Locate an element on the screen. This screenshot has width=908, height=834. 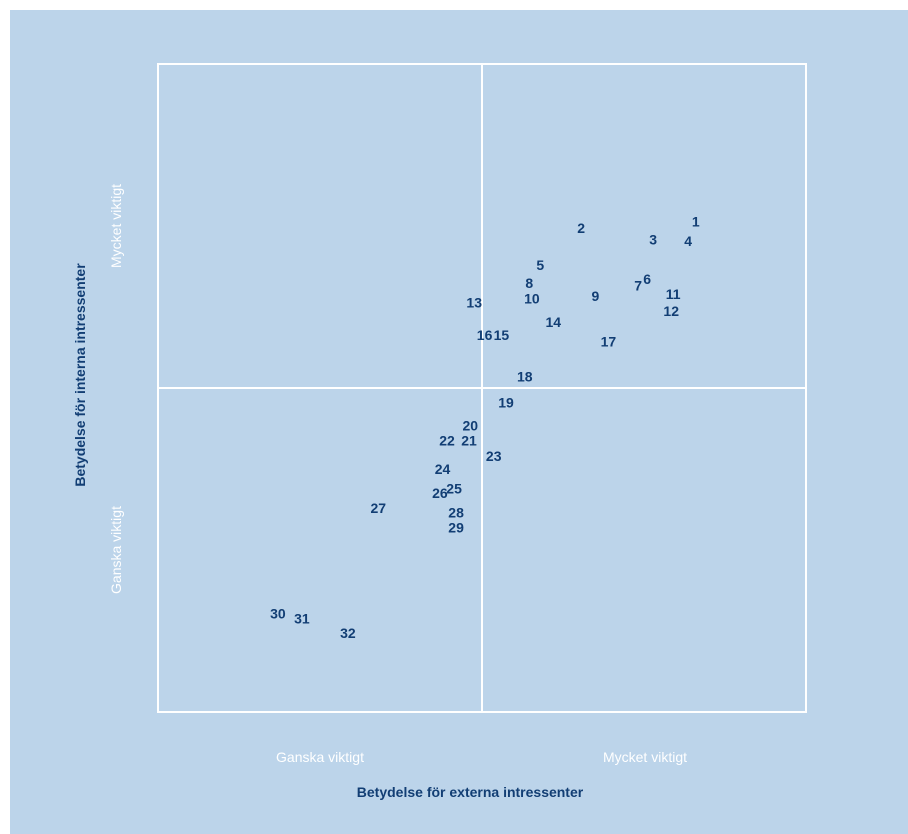
point-label-9: 9 is located at coordinates (596, 296).